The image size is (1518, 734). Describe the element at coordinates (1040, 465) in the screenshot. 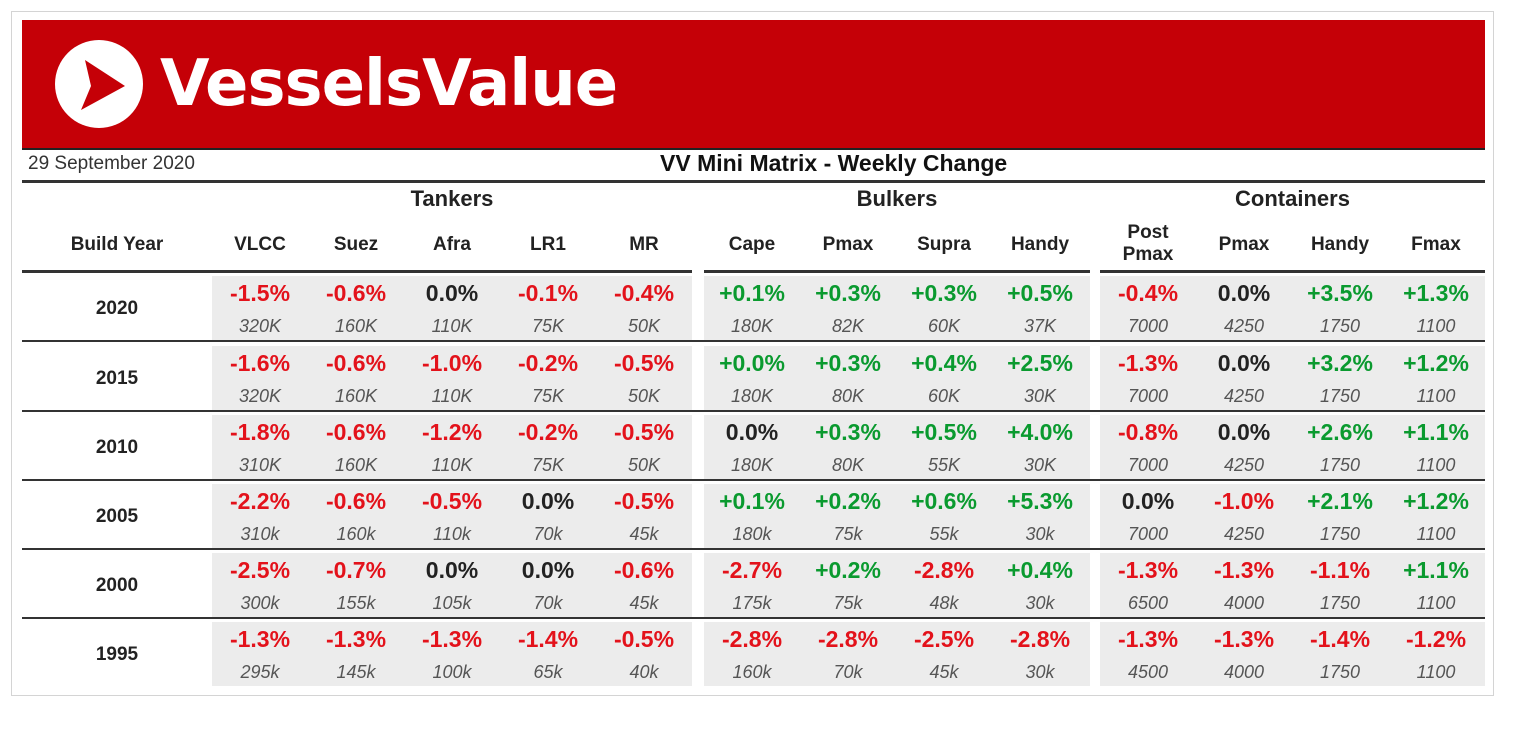

I see `vessel-size: 30K` at that location.